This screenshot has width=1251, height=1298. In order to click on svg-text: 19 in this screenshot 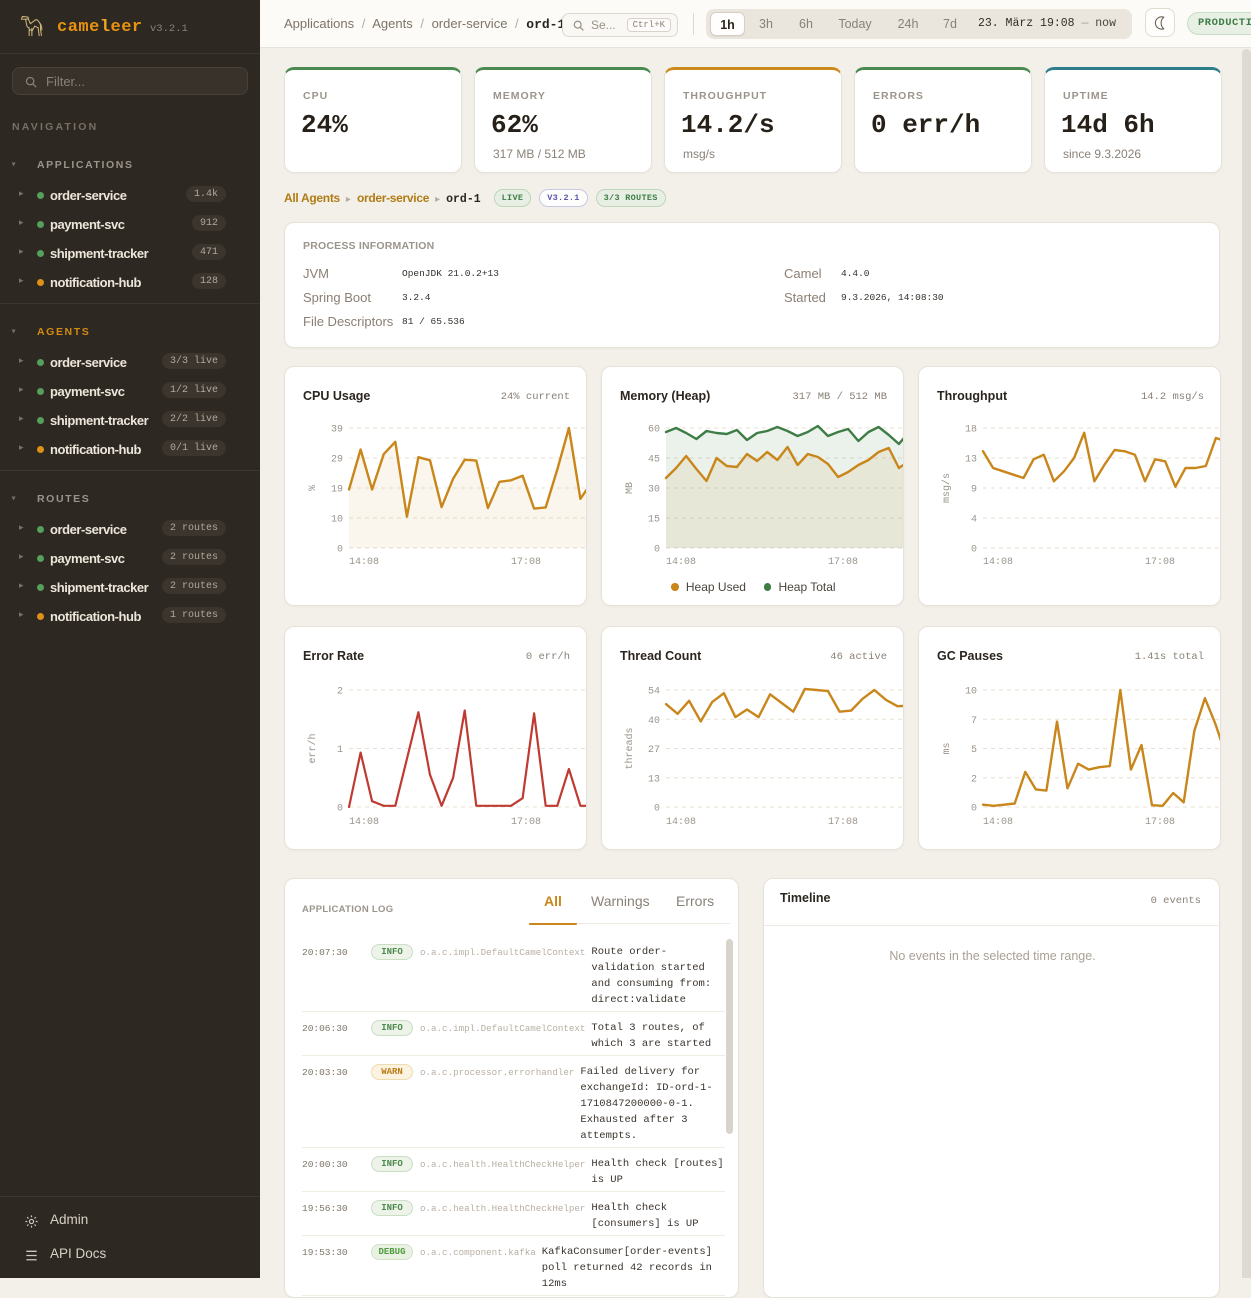, I will do `click(337, 490)`.